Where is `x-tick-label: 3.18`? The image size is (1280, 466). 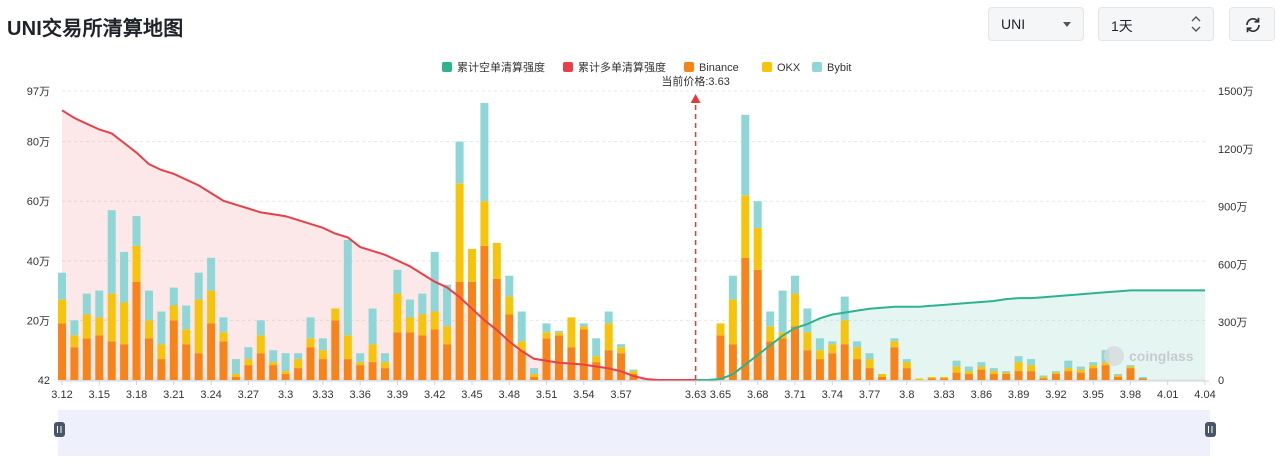 x-tick-label: 3.18 is located at coordinates (136, 395).